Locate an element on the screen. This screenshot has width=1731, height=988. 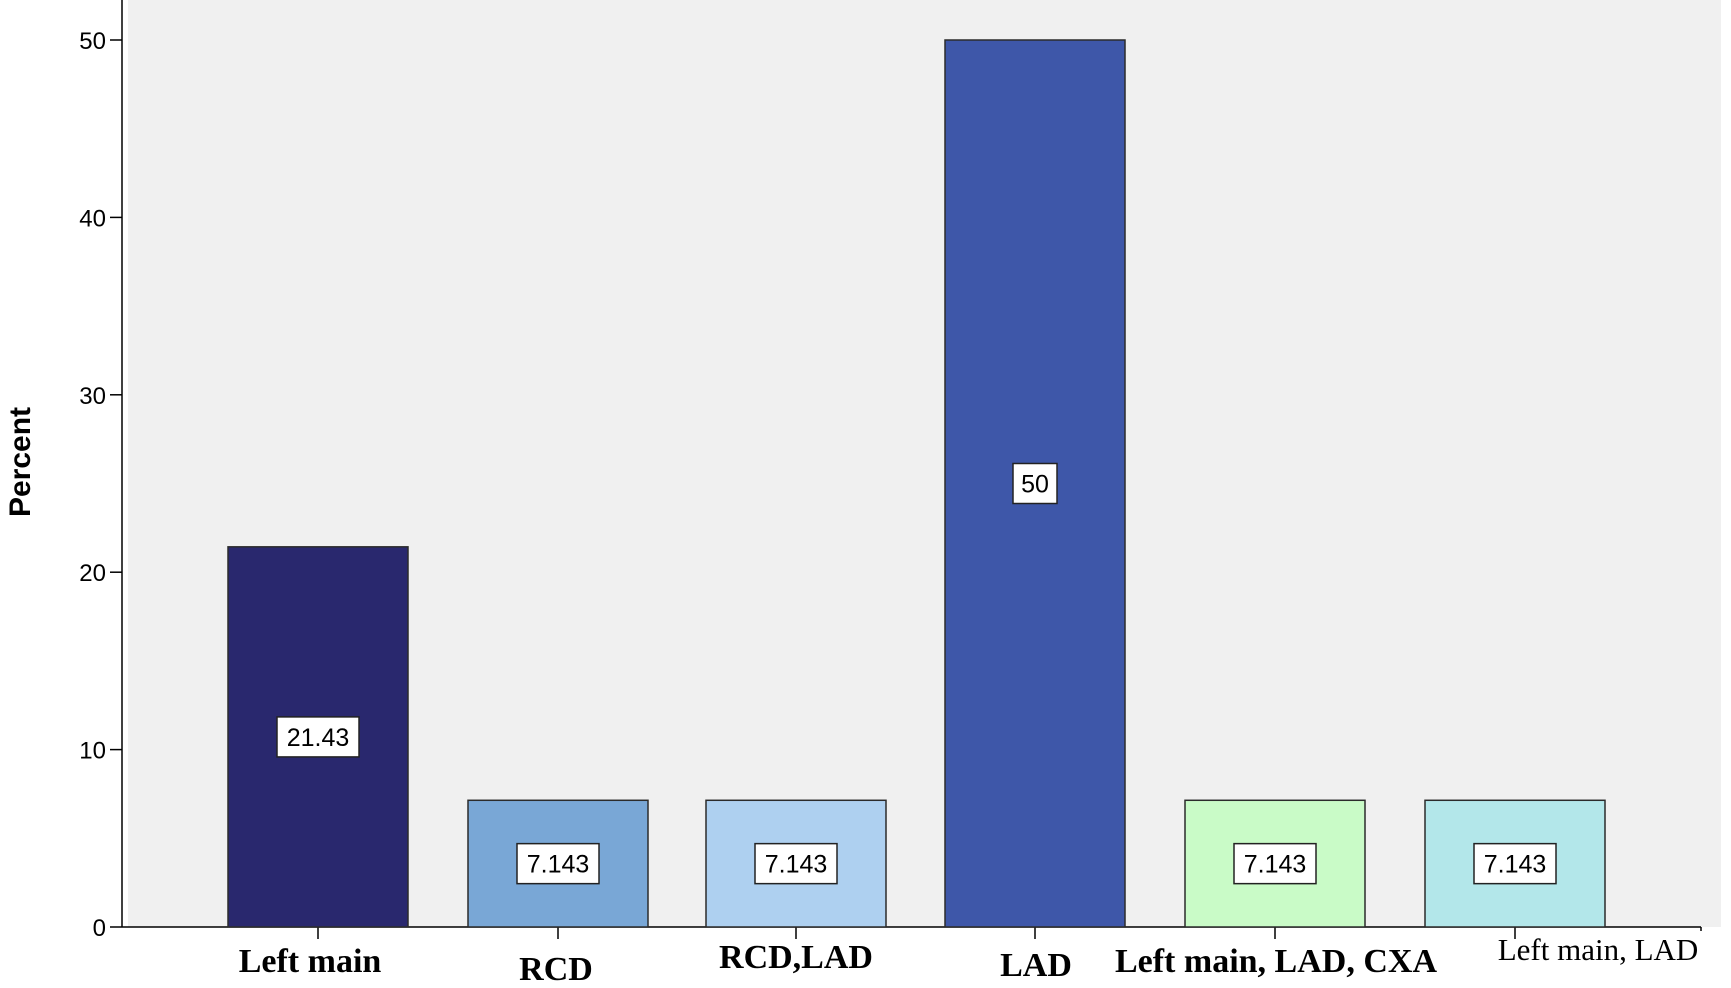
y-tick-label: 0 is located at coordinates (99, 928).